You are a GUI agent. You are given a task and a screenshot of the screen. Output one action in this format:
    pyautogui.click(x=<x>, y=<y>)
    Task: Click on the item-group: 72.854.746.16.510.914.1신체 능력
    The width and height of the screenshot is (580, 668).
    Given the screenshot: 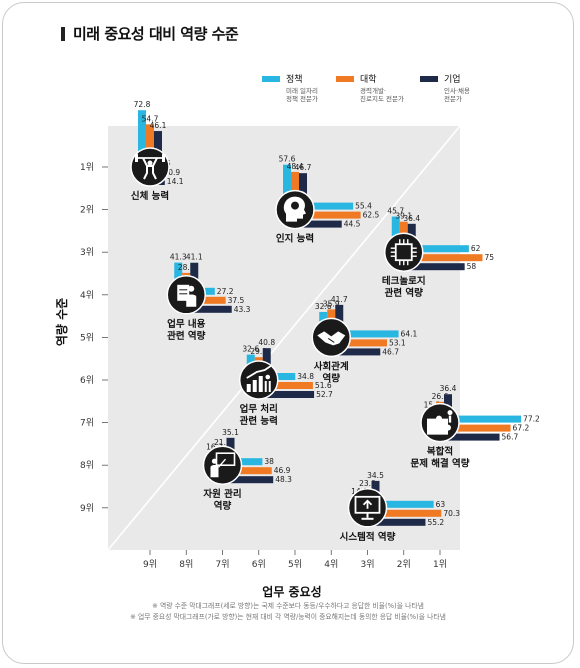 What is the action you would take?
    pyautogui.click(x=157, y=151)
    